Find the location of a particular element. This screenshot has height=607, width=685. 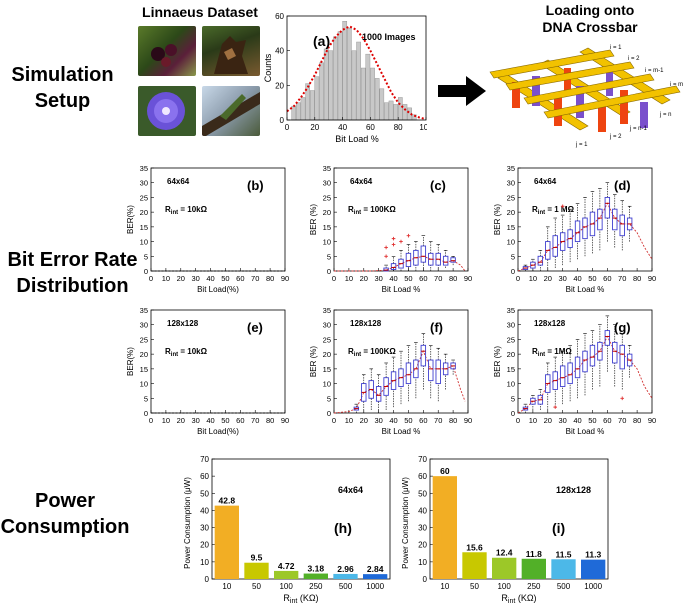

ber-rint-subscript: int is located at coordinates (174, 213).